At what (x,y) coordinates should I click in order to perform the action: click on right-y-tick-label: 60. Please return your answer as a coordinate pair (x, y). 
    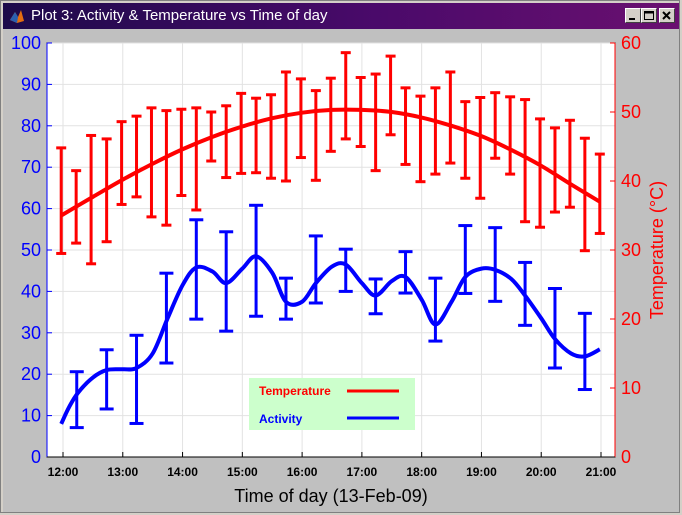
    Looking at the image, I should click on (631, 43).